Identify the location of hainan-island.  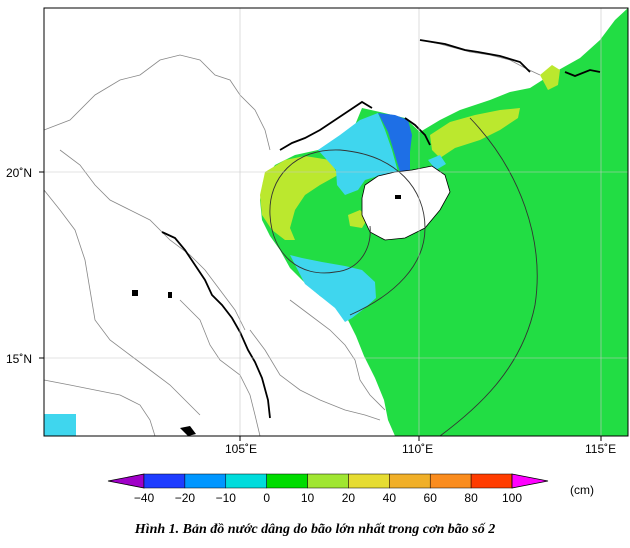
(406, 203).